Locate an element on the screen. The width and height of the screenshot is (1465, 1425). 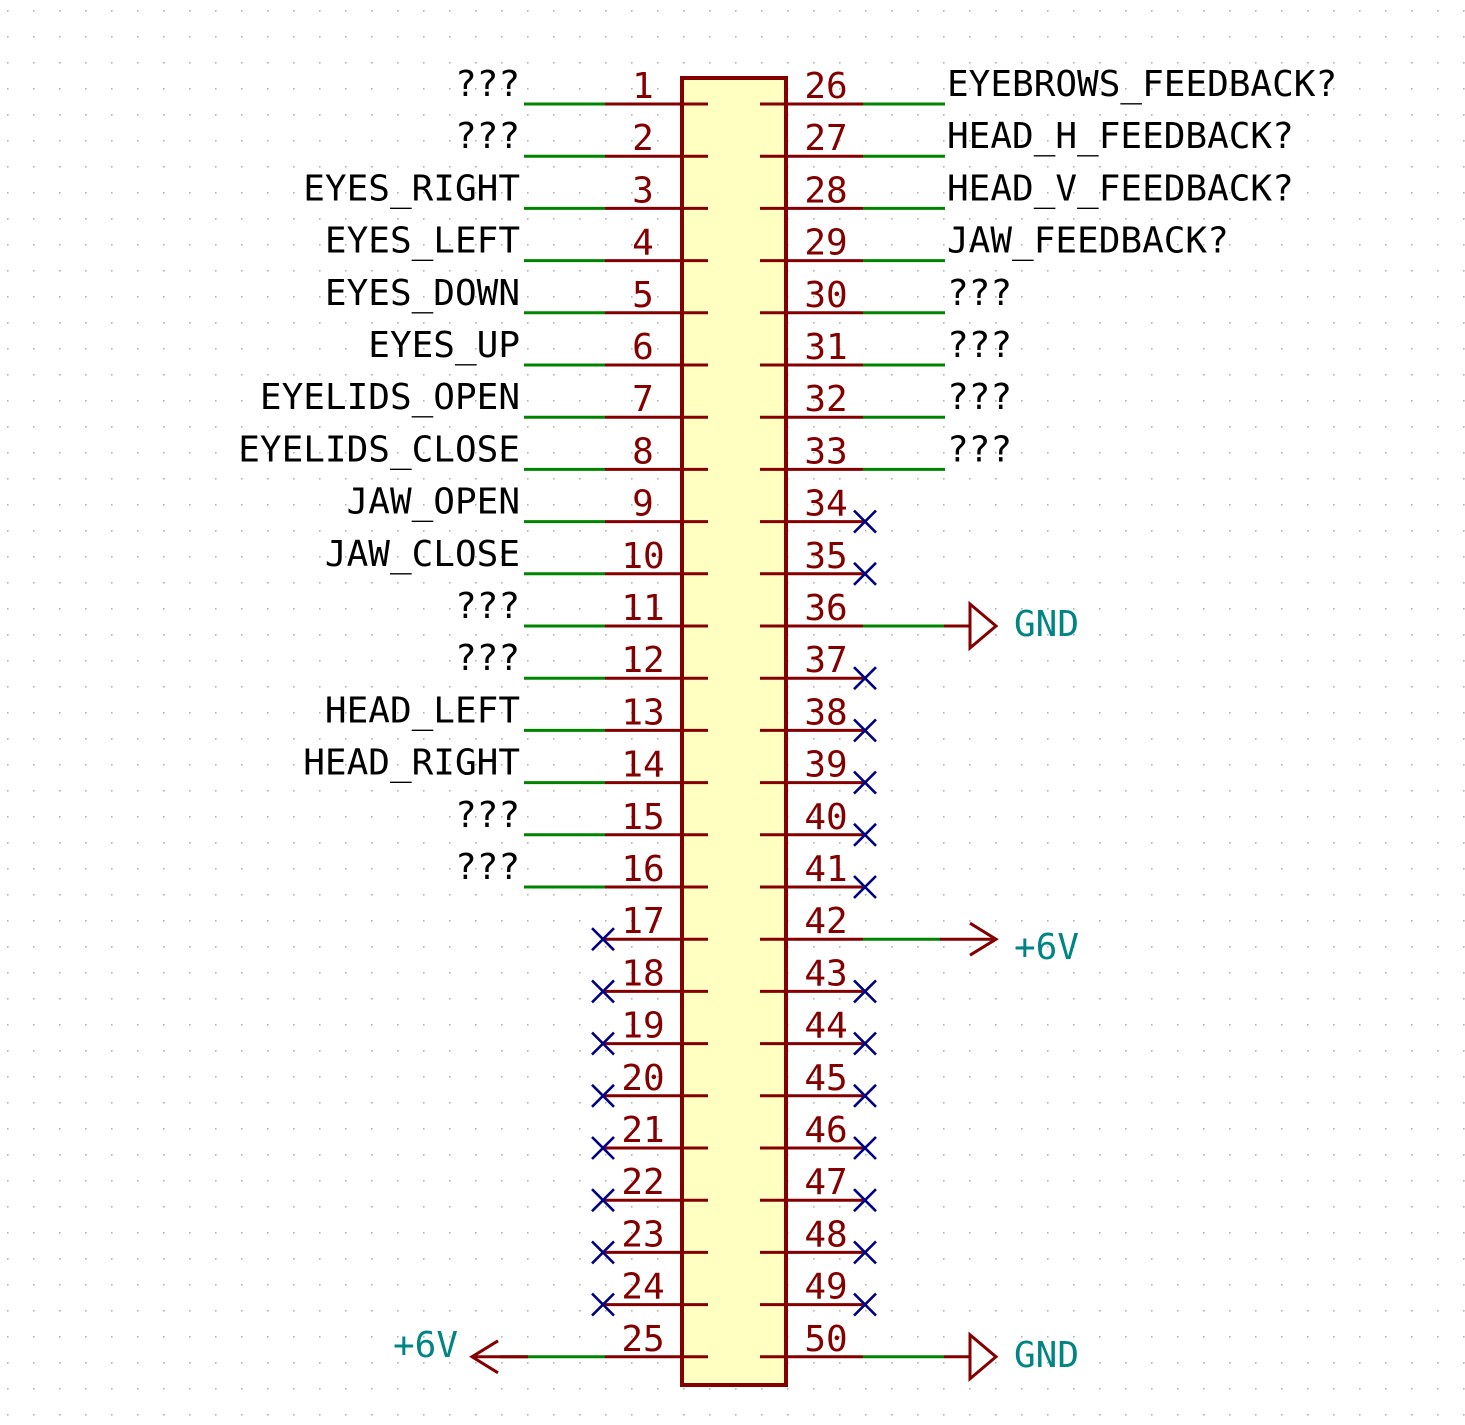
net-label-13: HEAD_LEFT is located at coordinates (422, 710).